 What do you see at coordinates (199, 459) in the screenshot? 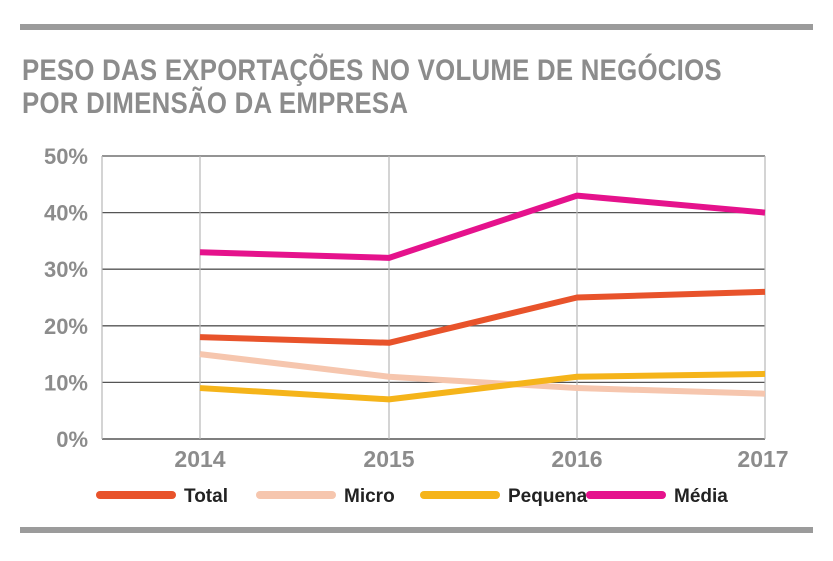
I see `x-tick-label-2014: 2014` at bounding box center [199, 459].